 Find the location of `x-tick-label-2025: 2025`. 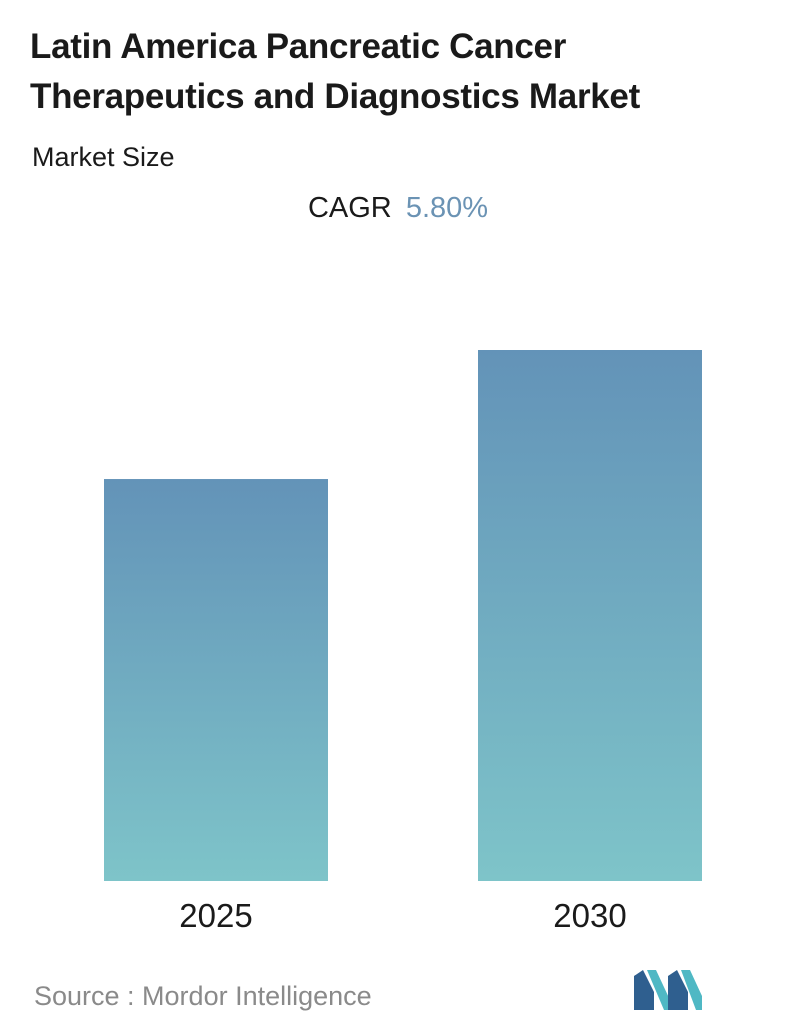

x-tick-label-2025: 2025 is located at coordinates (215, 915).